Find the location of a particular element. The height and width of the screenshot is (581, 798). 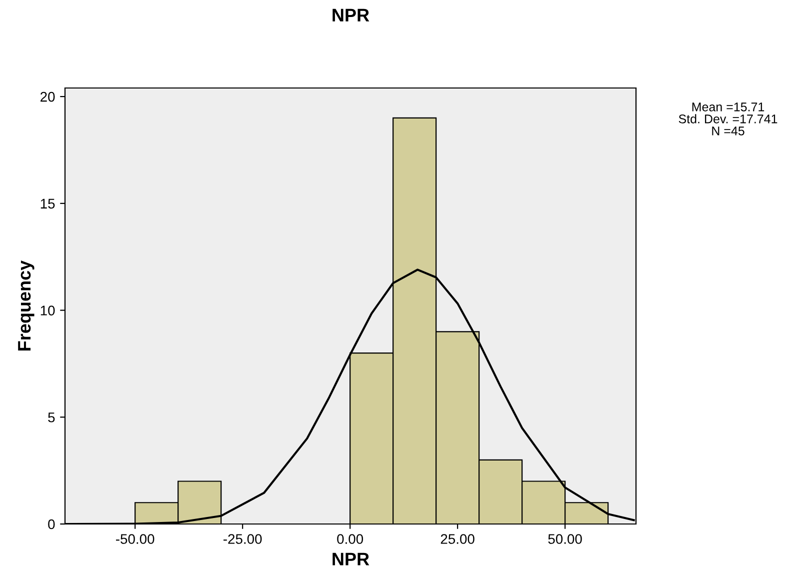

y-tick-label: 15 is located at coordinates (47, 203).